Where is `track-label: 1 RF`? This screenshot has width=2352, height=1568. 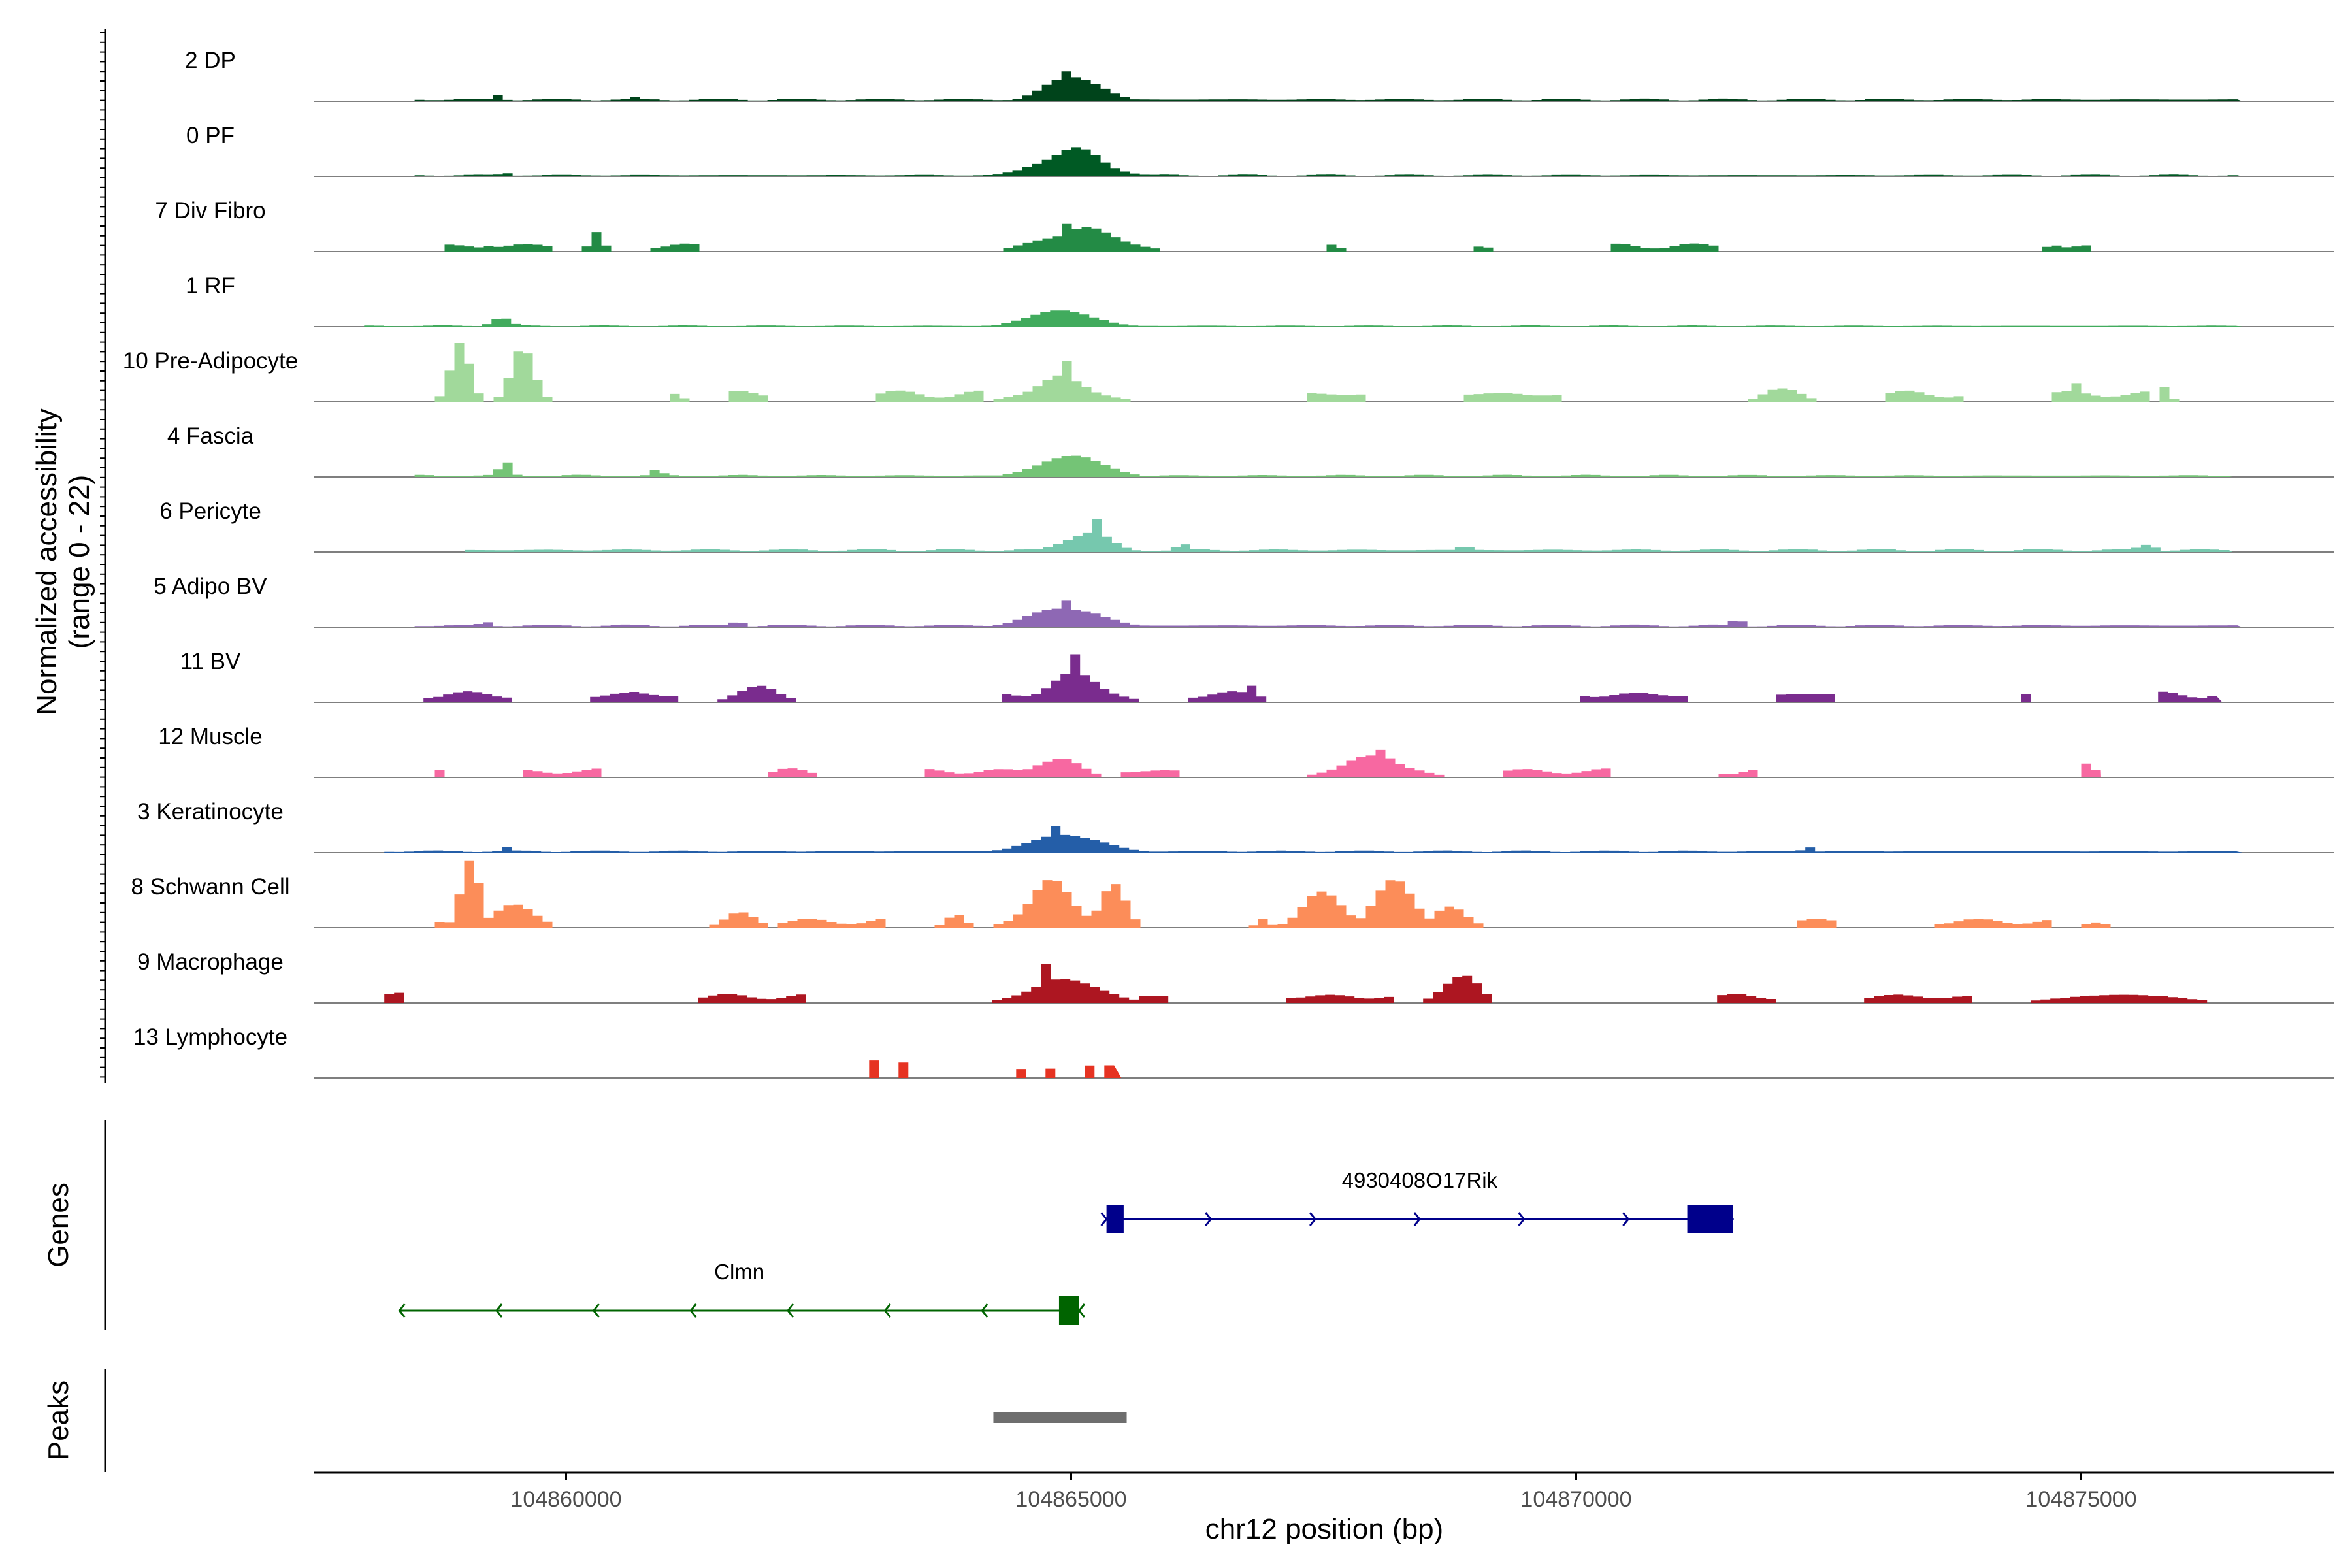 track-label: 1 RF is located at coordinates (210, 286).